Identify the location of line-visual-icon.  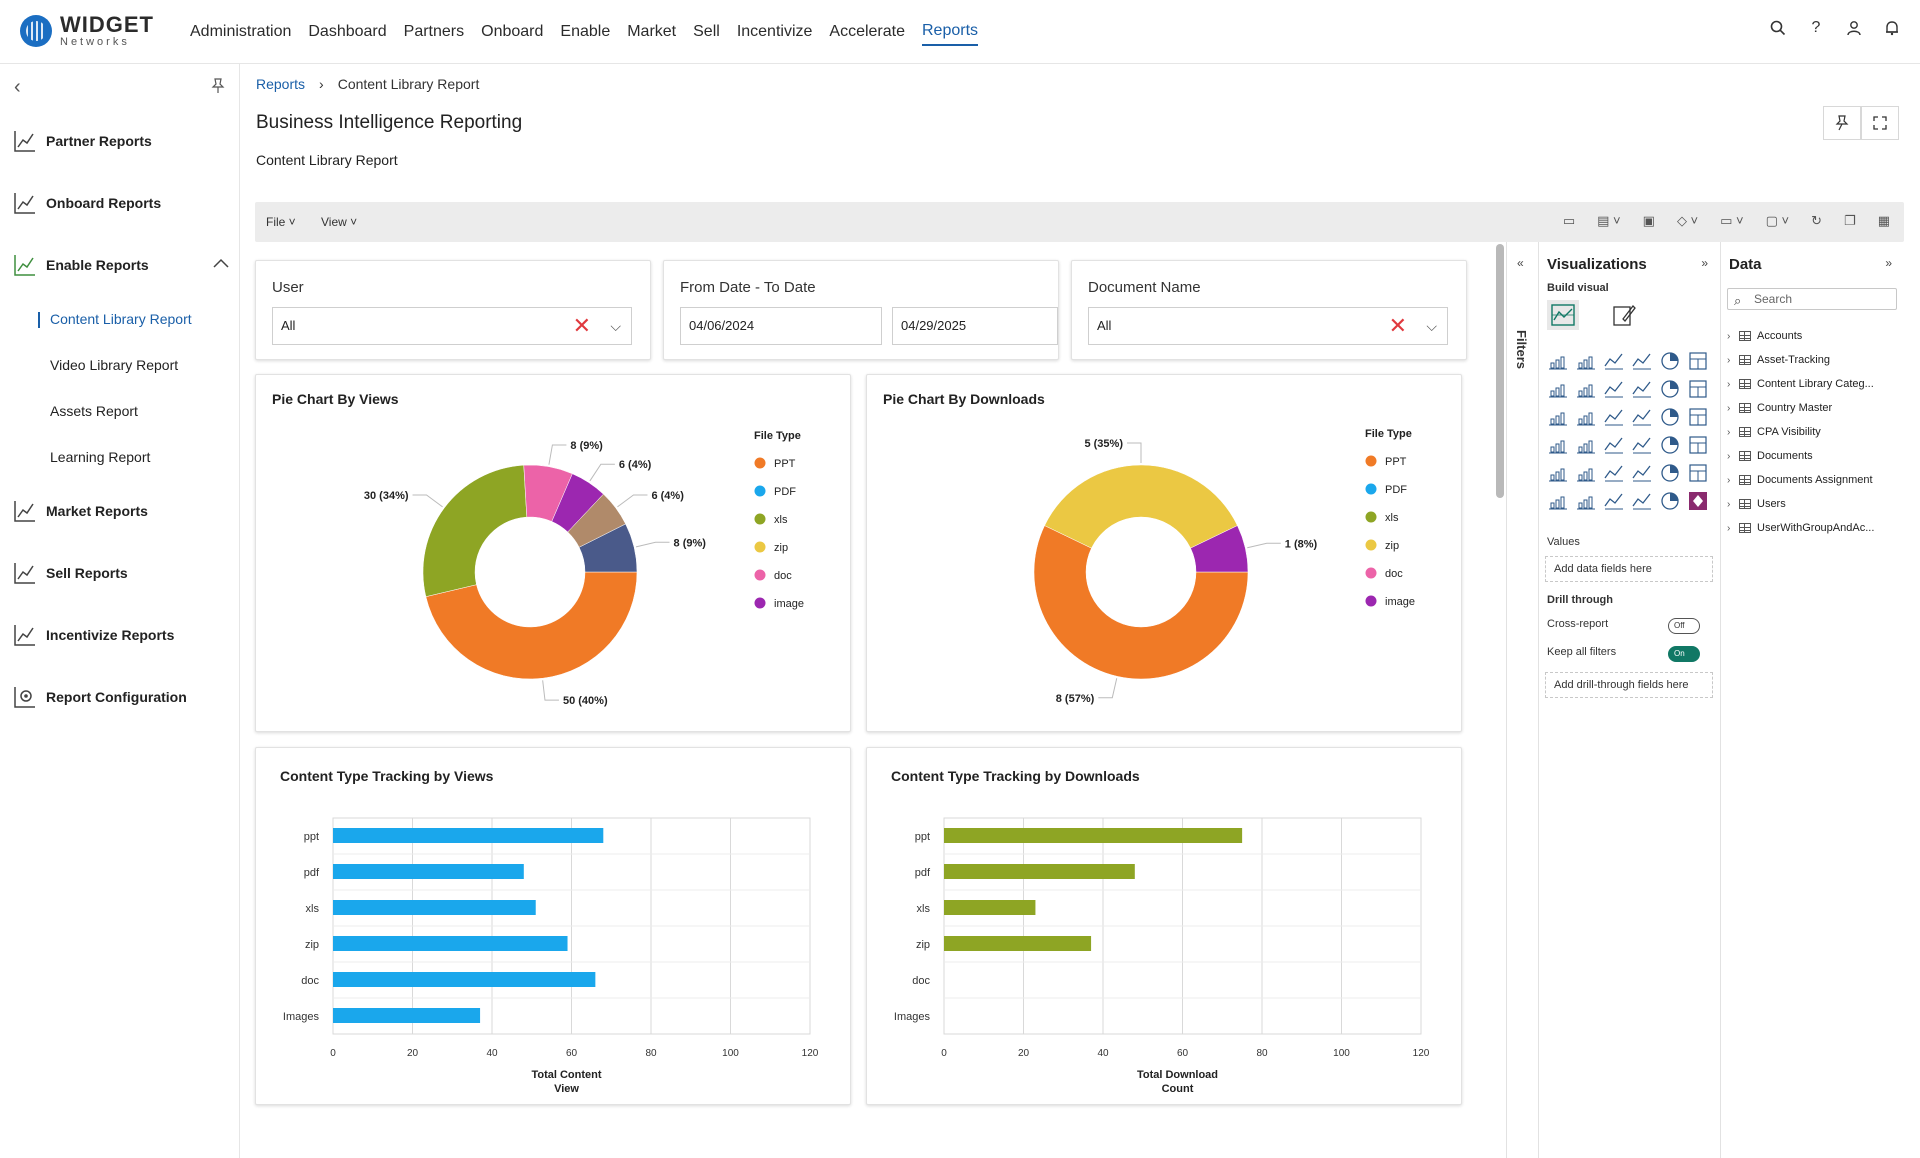
(1558, 389).